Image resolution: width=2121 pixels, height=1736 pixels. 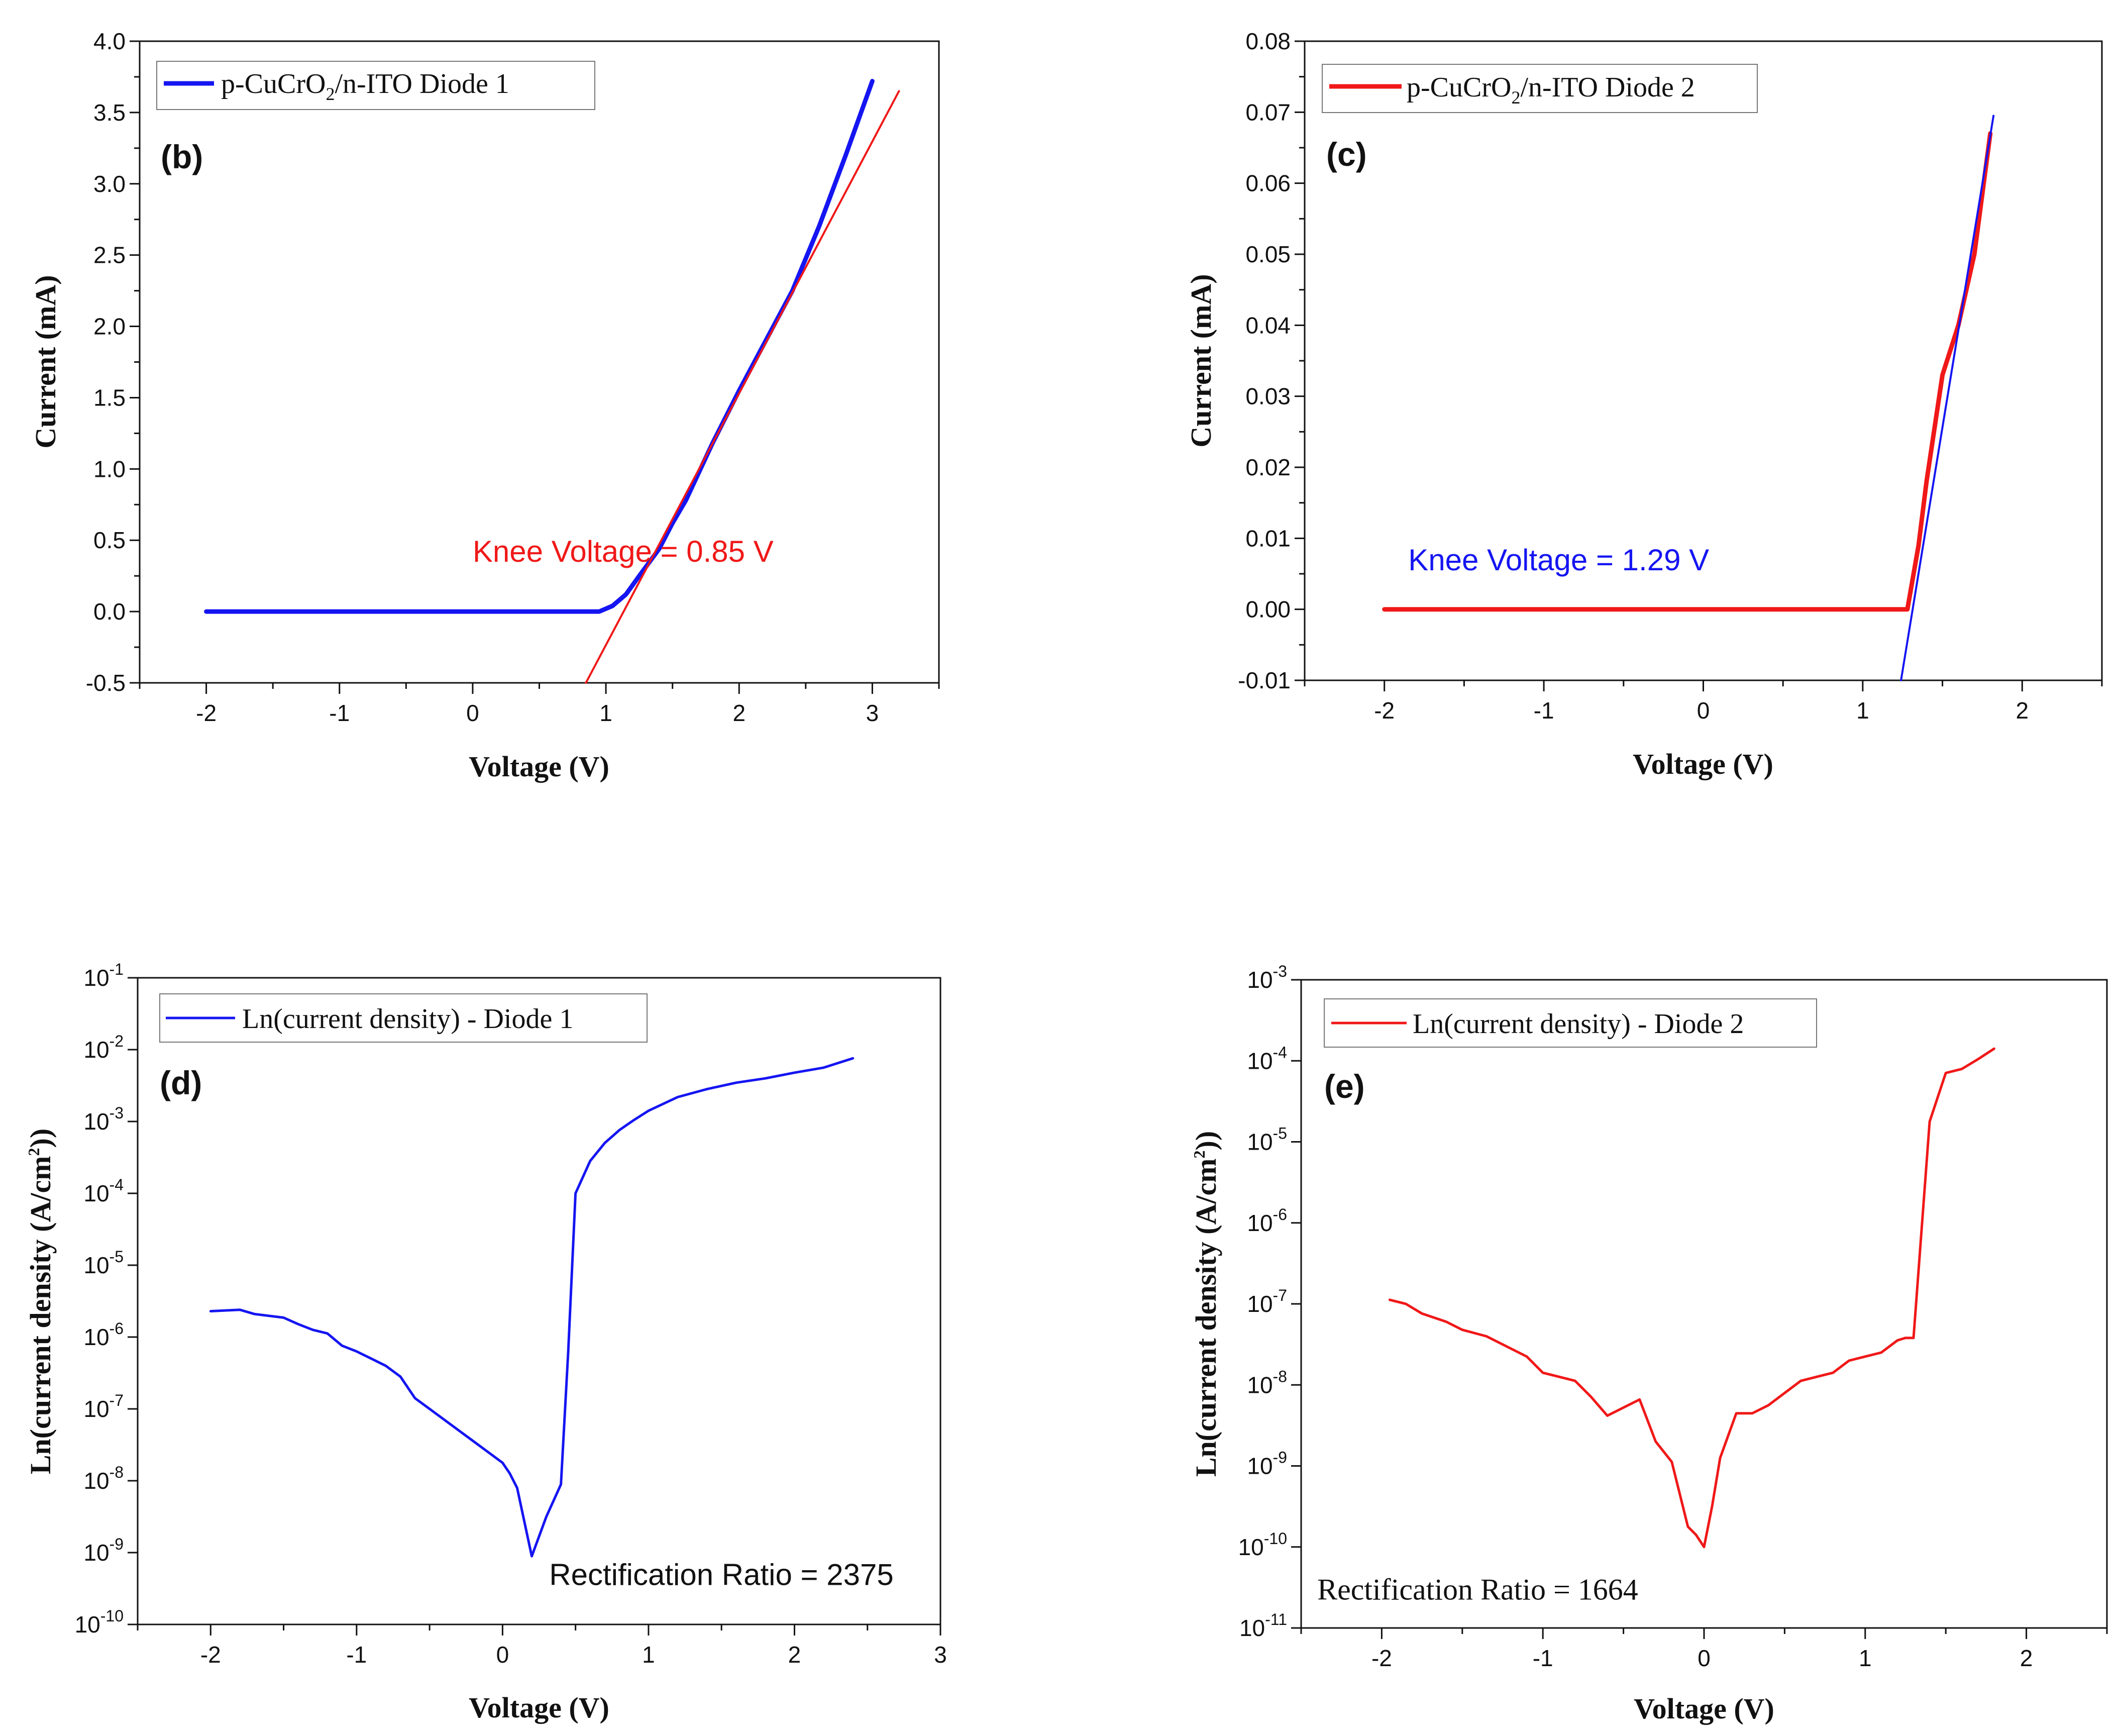 I want to click on y-axis-ticks: 10⁻¹¹ 10⁻¹⁰ 10⁻⁹ 10⁻⁸ 10⁻⁷ 10⁻⁶ 10⁻⁵ 10⁻⁴ 10⁻³, so click(x=1269, y=1301).